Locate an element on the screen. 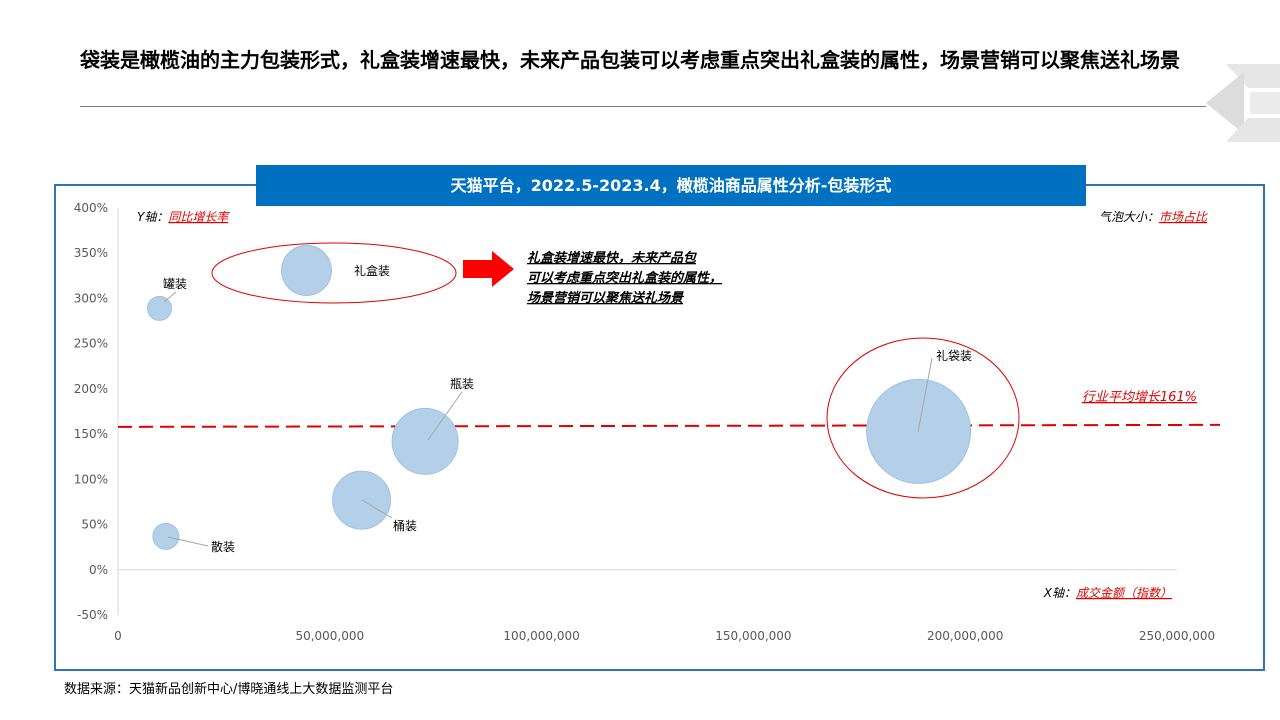 The height and width of the screenshot is (720, 1280). bubble-label: 礼盒装 is located at coordinates (372, 270).